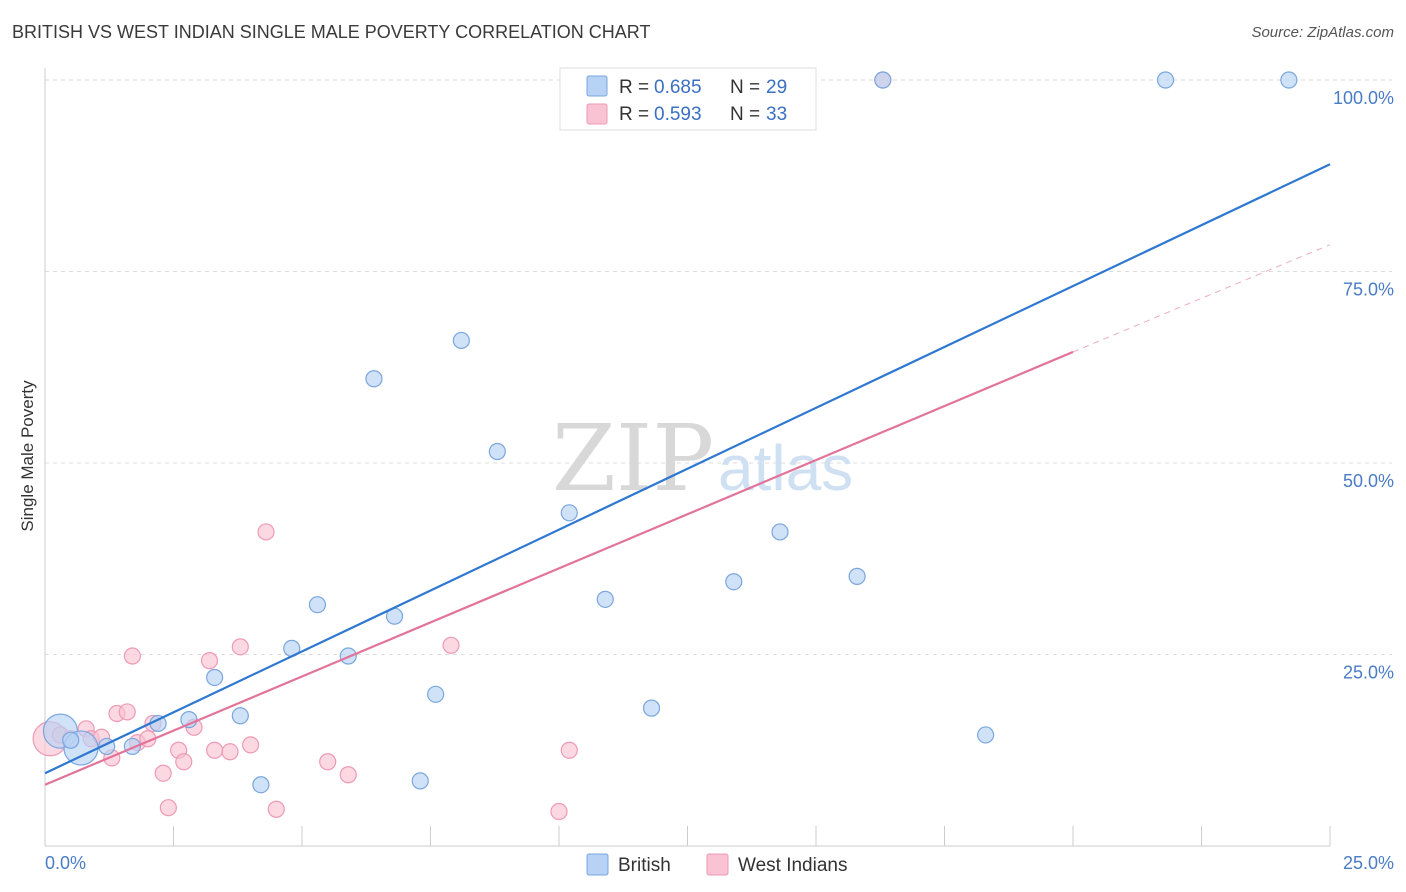 The width and height of the screenshot is (1406, 892). What do you see at coordinates (644, 865) in the screenshot?
I see `bottom-legend-label-british: British` at bounding box center [644, 865].